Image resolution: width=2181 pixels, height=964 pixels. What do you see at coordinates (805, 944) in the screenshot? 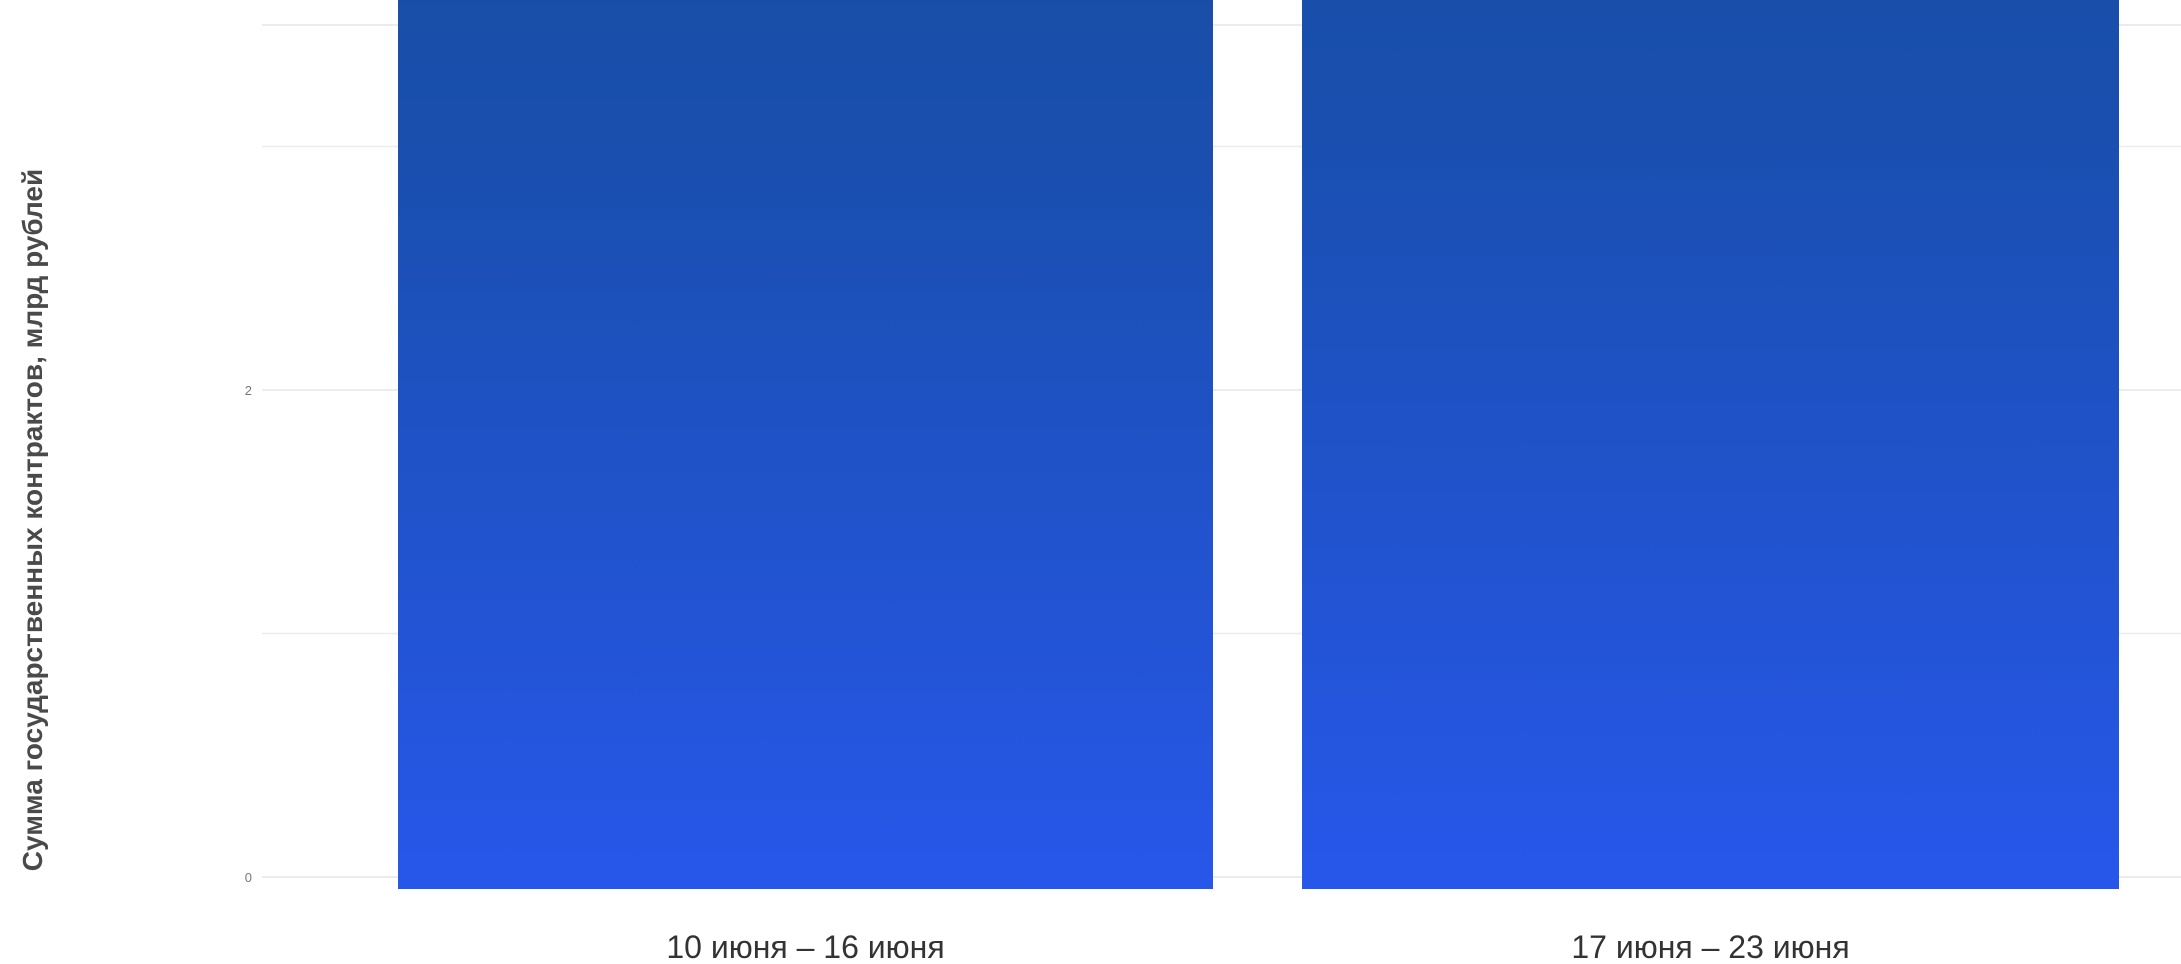
I see `x-category-label: 10 июня – 16 июня` at bounding box center [805, 944].